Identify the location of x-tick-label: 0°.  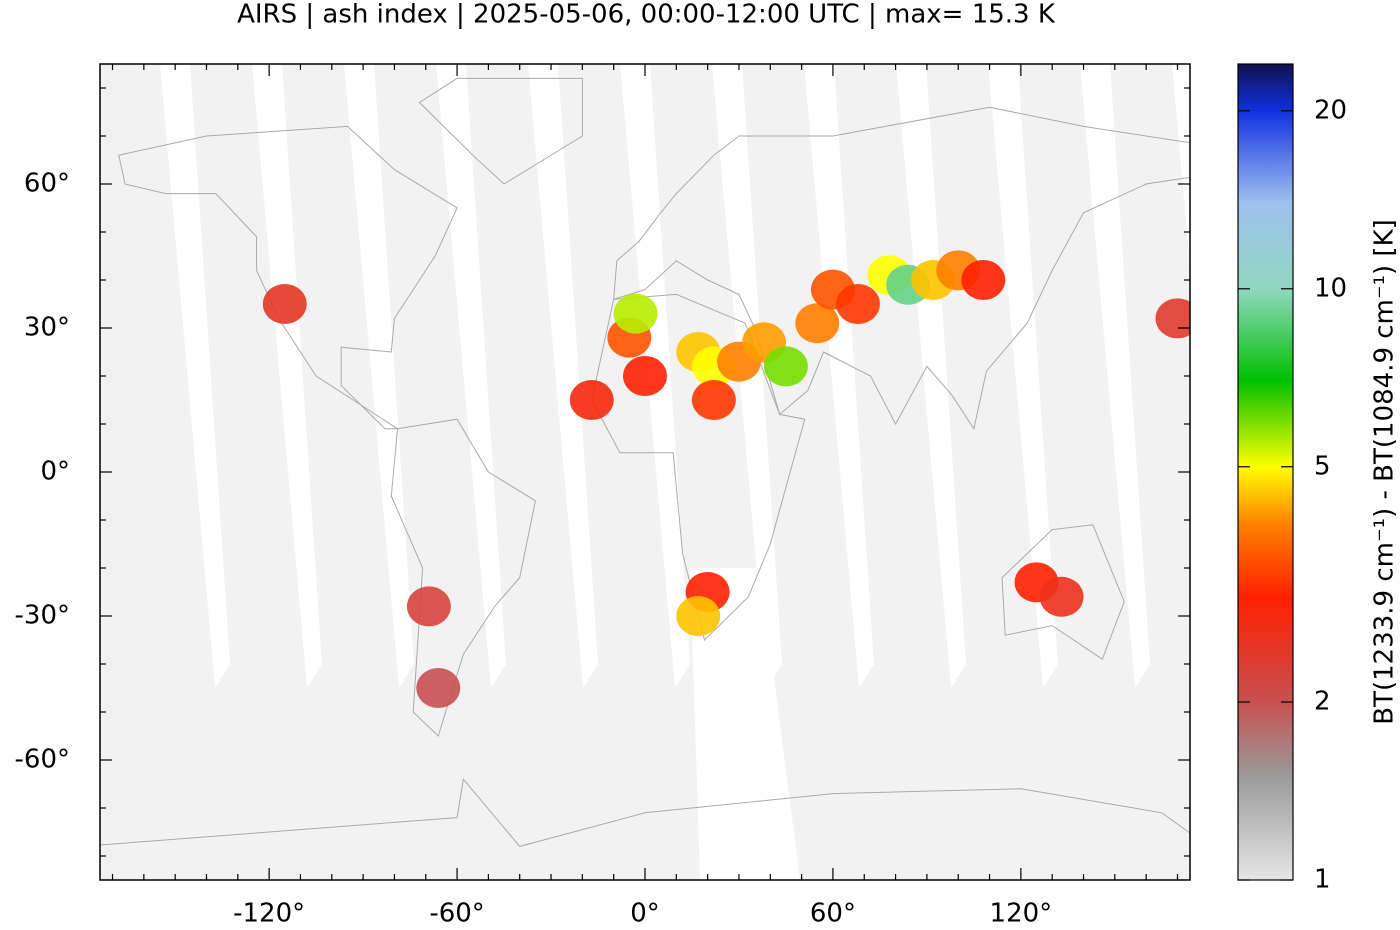
(645, 914).